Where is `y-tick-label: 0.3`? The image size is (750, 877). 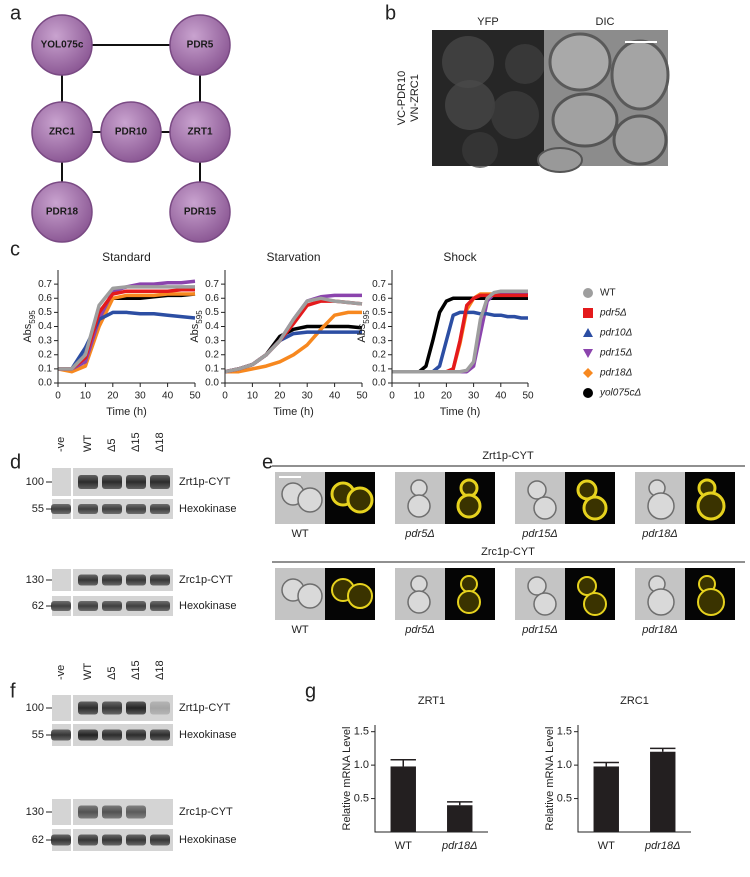 y-tick-label: 0.3 is located at coordinates (379, 340).